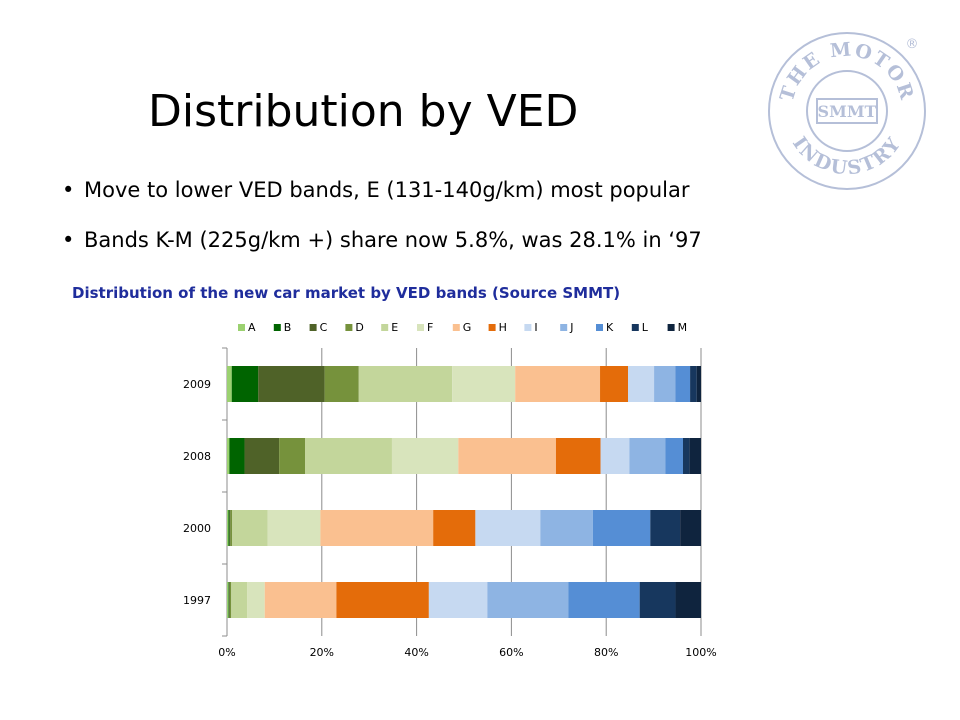 This screenshot has height=720, width=960. What do you see at coordinates (341, 384) in the screenshot?
I see `bar-segment-D-2009` at bounding box center [341, 384].